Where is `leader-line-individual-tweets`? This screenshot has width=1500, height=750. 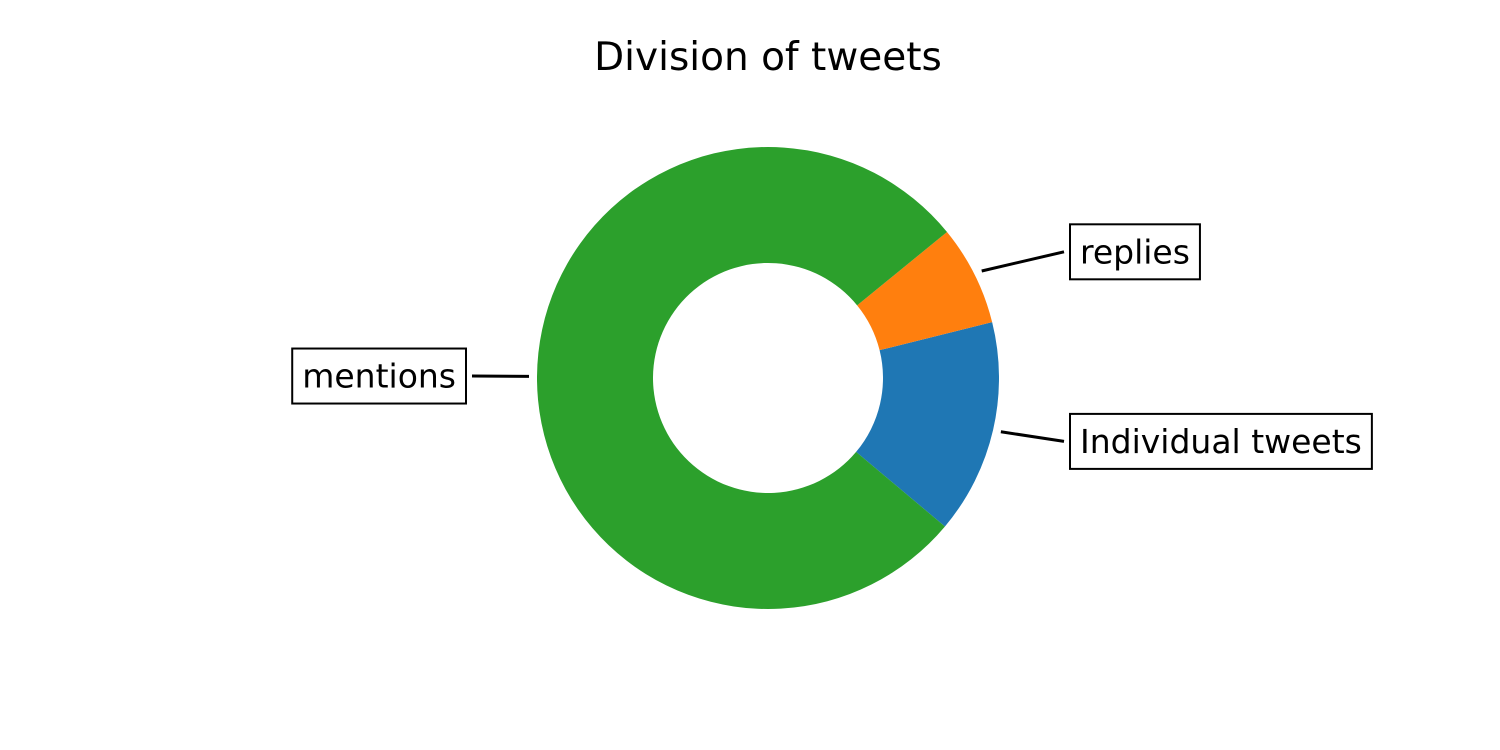 leader-line-individual-tweets is located at coordinates (1032, 436).